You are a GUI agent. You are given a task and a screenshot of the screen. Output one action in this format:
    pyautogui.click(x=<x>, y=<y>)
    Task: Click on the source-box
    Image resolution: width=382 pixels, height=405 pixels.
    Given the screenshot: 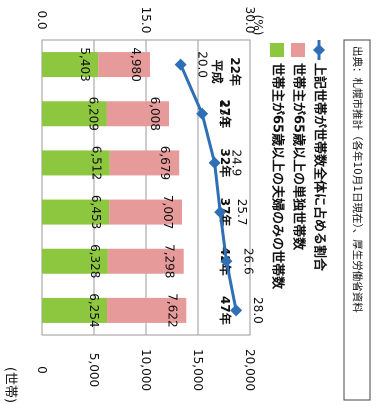 What is the action you would take?
    pyautogui.click(x=357, y=220)
    